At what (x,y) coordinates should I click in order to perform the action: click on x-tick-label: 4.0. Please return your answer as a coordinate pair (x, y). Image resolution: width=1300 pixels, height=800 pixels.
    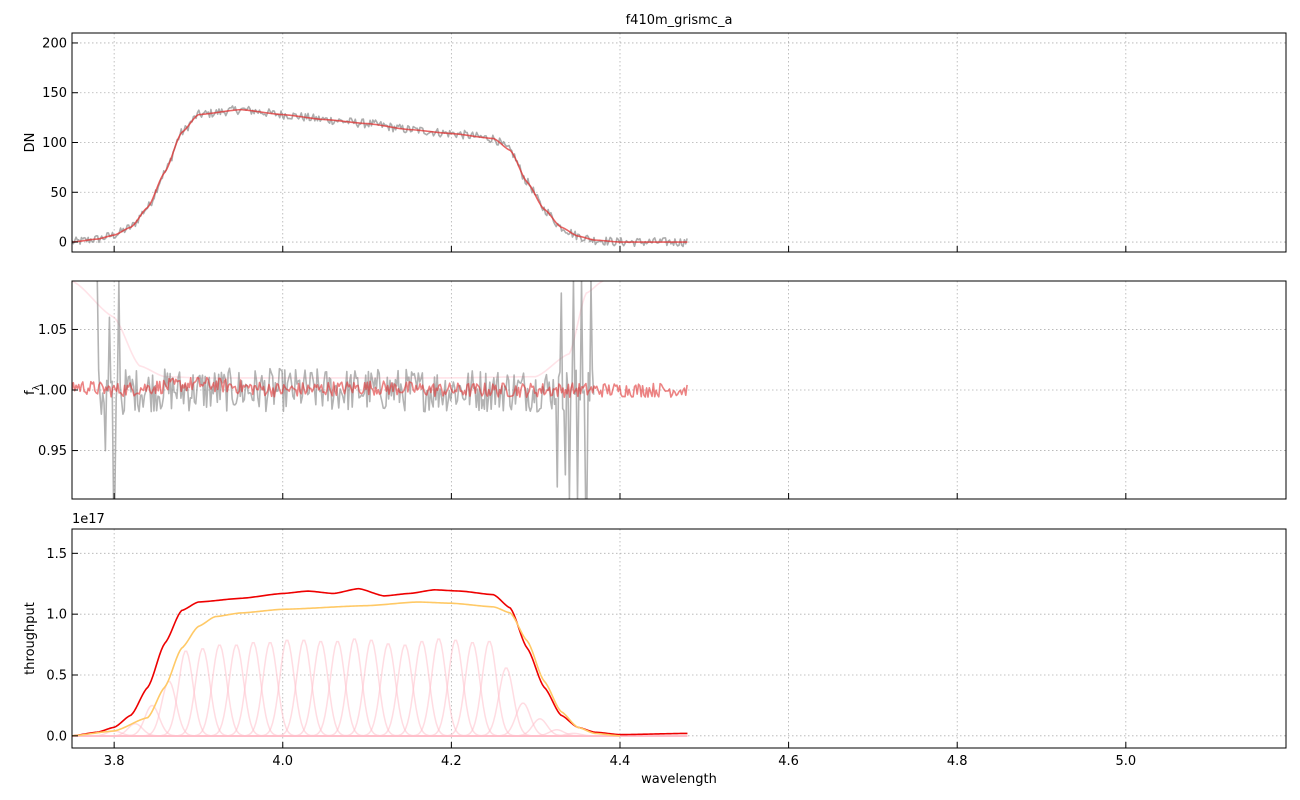
    Looking at the image, I should click on (282, 761).